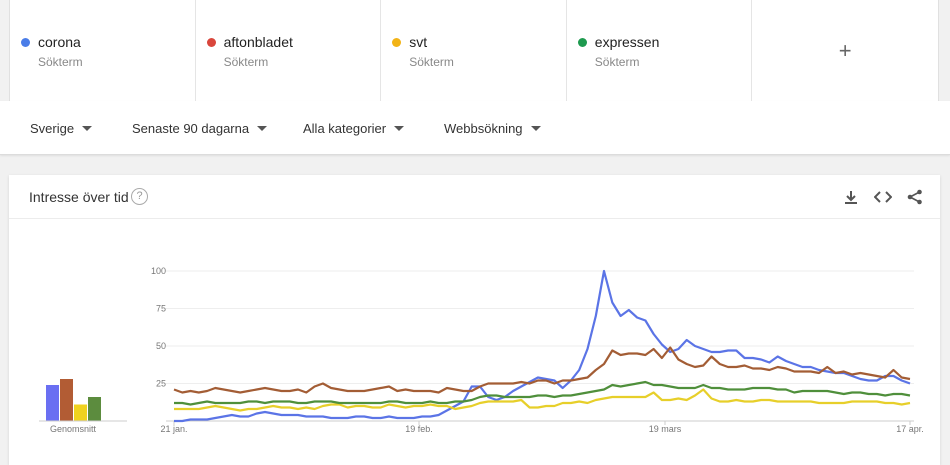  Describe the element at coordinates (161, 346) in the screenshot. I see `y-tick-label: 50` at that location.